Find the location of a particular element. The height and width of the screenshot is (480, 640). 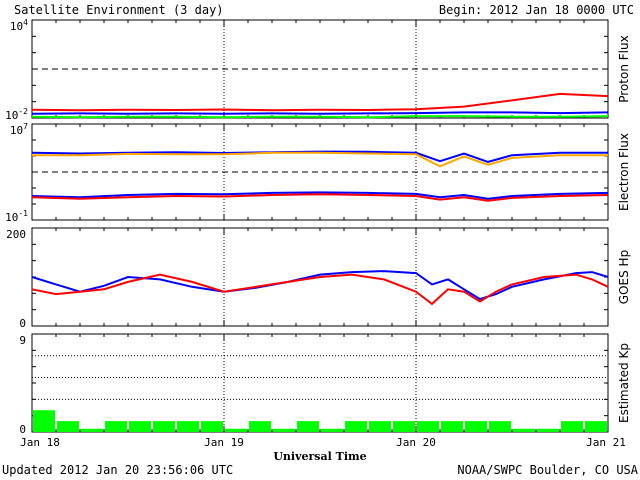

credit: NOAA/SWPC Boulder, CO USA is located at coordinates (547, 470).